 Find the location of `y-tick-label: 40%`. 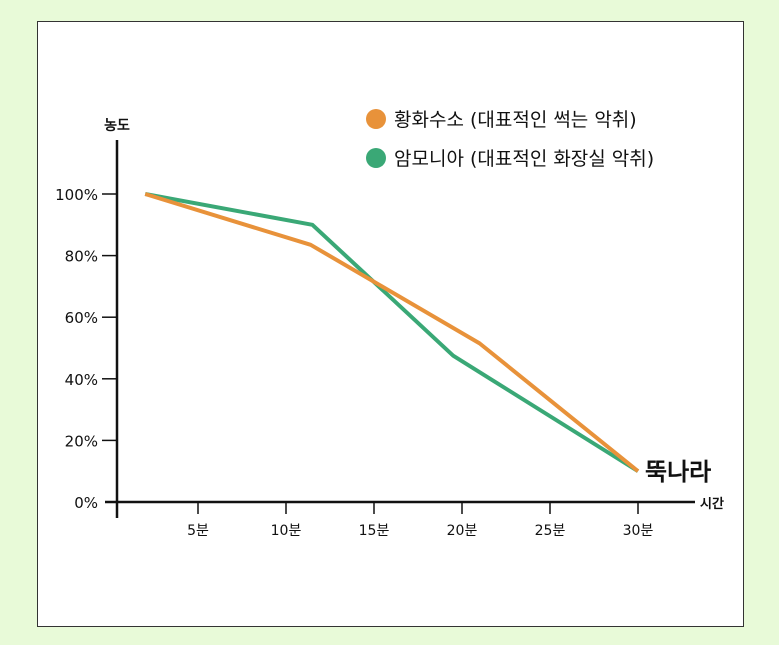

y-tick-label: 40% is located at coordinates (81, 380).